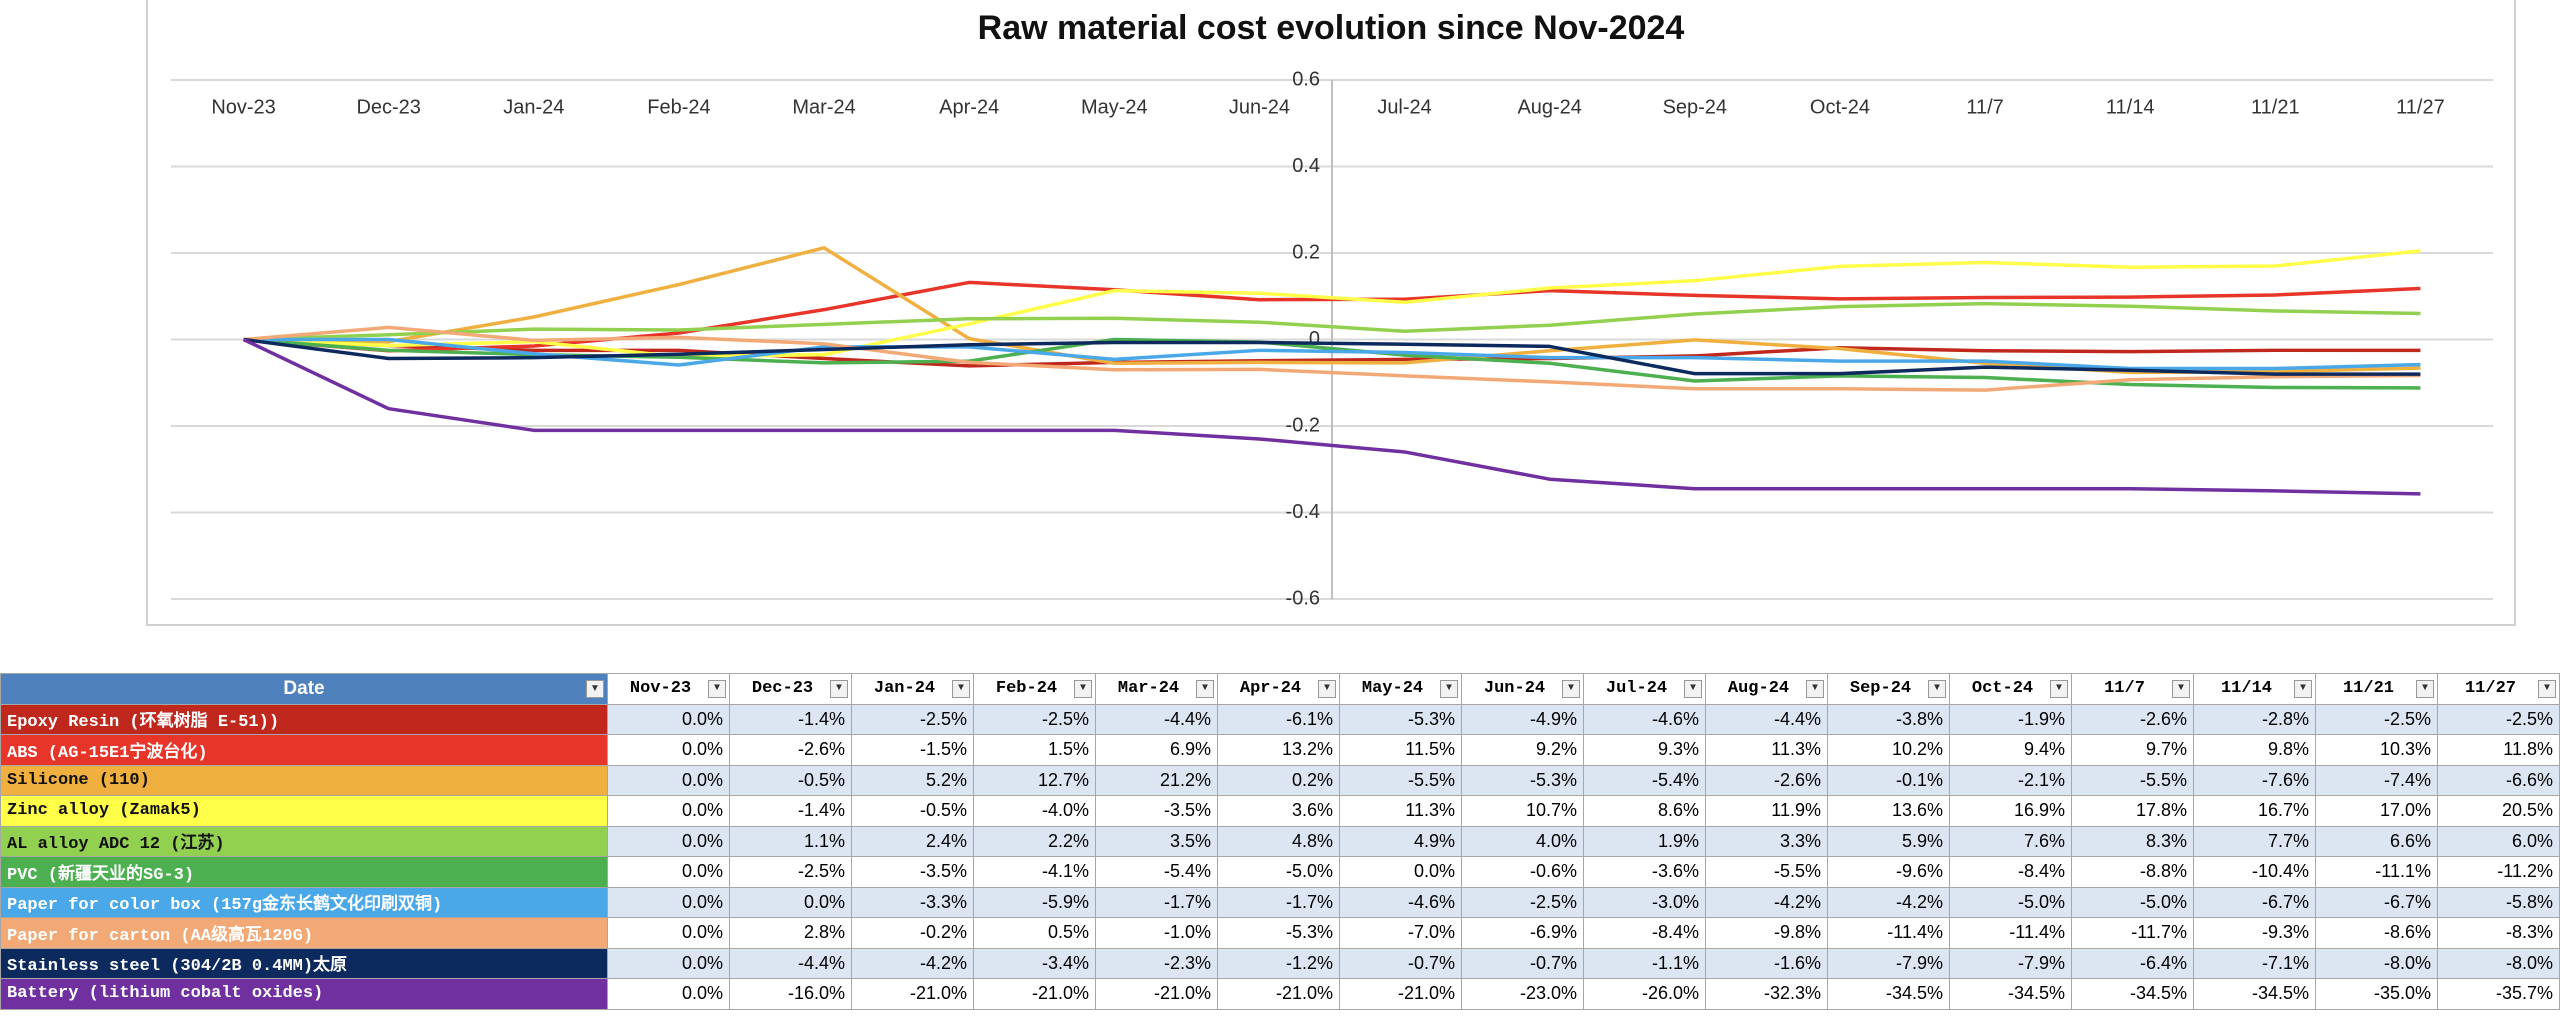 This screenshot has height=1019, width=2560. What do you see at coordinates (2498, 719) in the screenshot?
I see `value-cell: -2.5%` at bounding box center [2498, 719].